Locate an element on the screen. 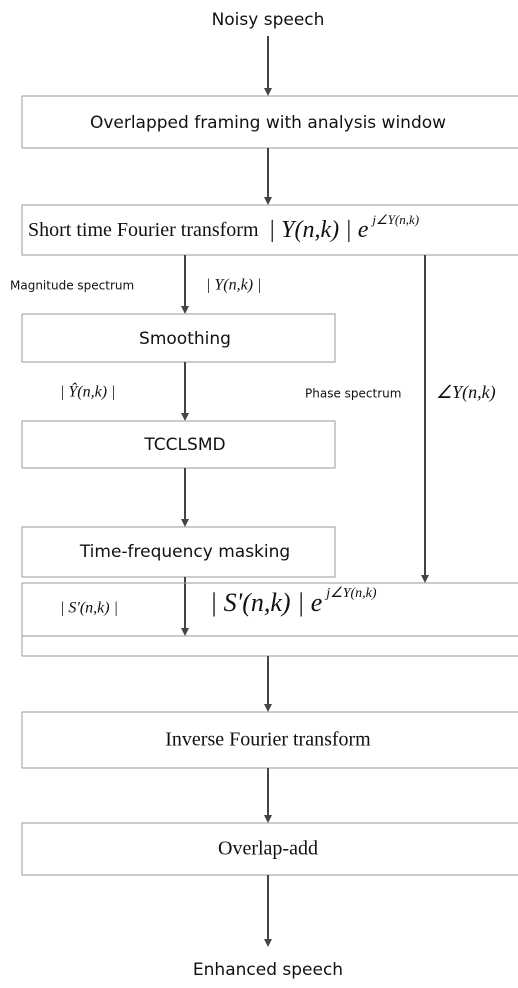  phase-label: Phase spectrum is located at coordinates (353, 394).